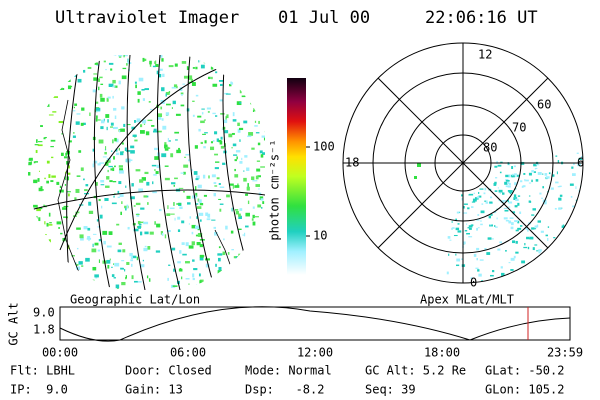 This screenshot has width=600, height=400. What do you see at coordinates (39, 390) in the screenshot?
I see `info-field: IP: 9.0` at bounding box center [39, 390].